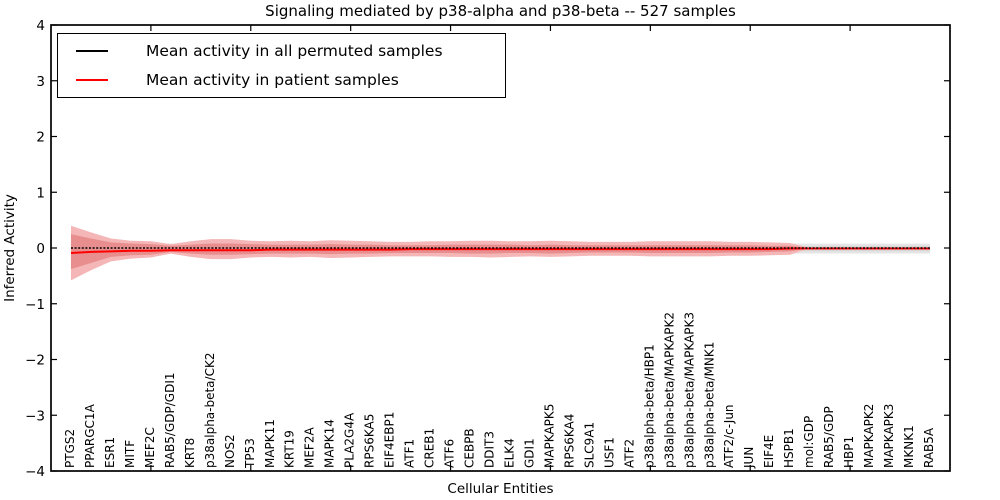 The height and width of the screenshot is (500, 1000). What do you see at coordinates (210, 410) in the screenshot?
I see `entity-tick-label: p38alpha-beta/CK2` at bounding box center [210, 410].